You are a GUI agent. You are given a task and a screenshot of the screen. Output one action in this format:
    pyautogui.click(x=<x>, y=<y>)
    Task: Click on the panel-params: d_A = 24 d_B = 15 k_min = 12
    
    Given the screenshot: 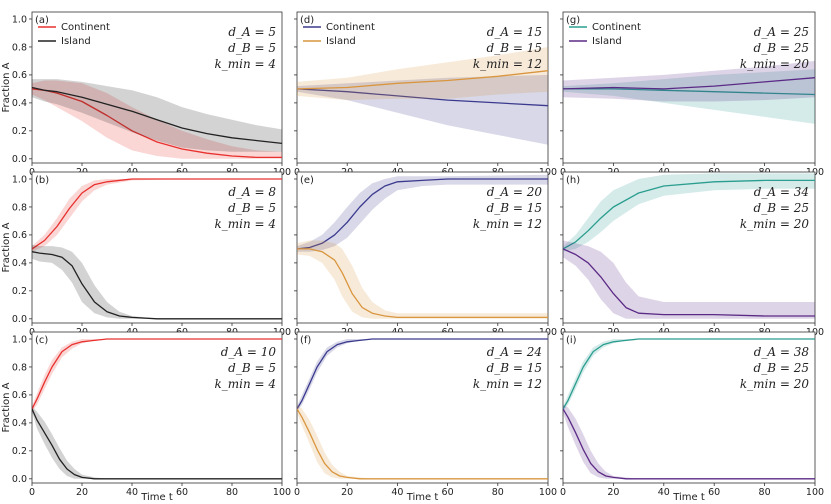 What is the action you would take?
    pyautogui.click(x=507, y=368)
    